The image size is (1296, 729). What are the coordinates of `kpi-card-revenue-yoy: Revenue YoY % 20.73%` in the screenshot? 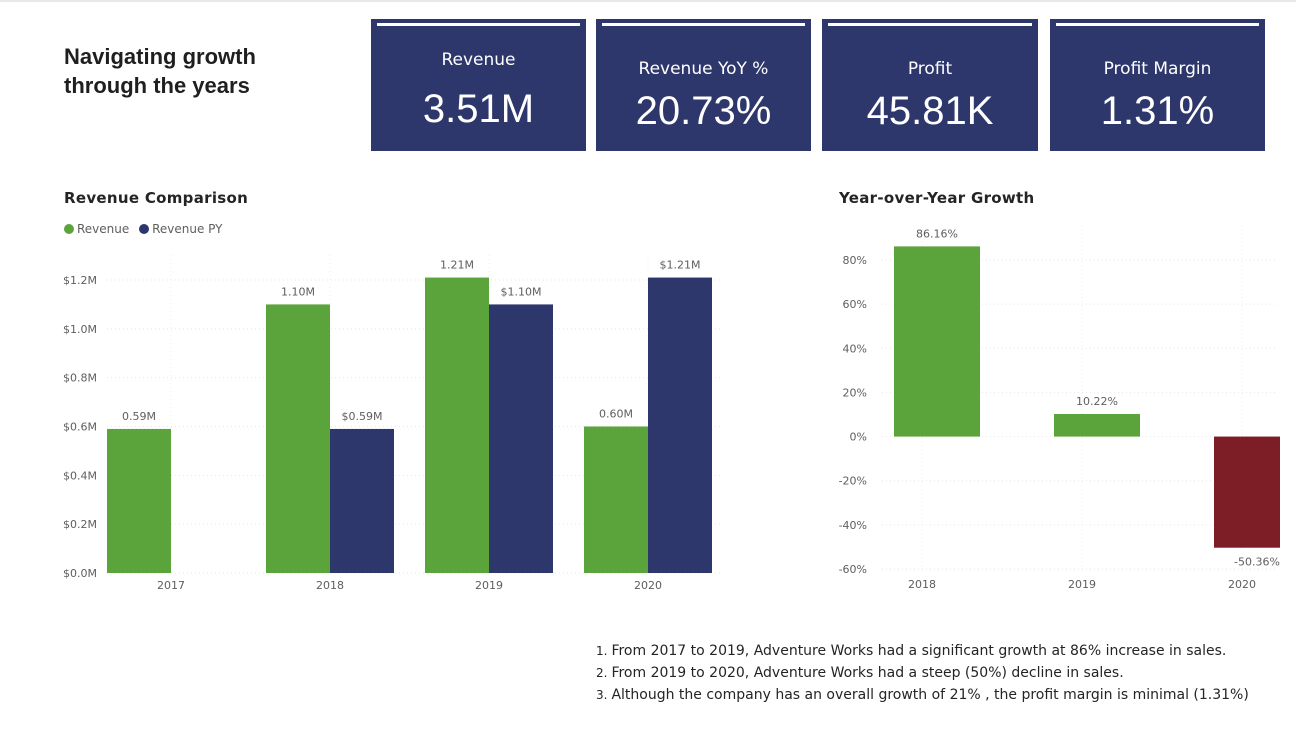 It's located at (703, 85).